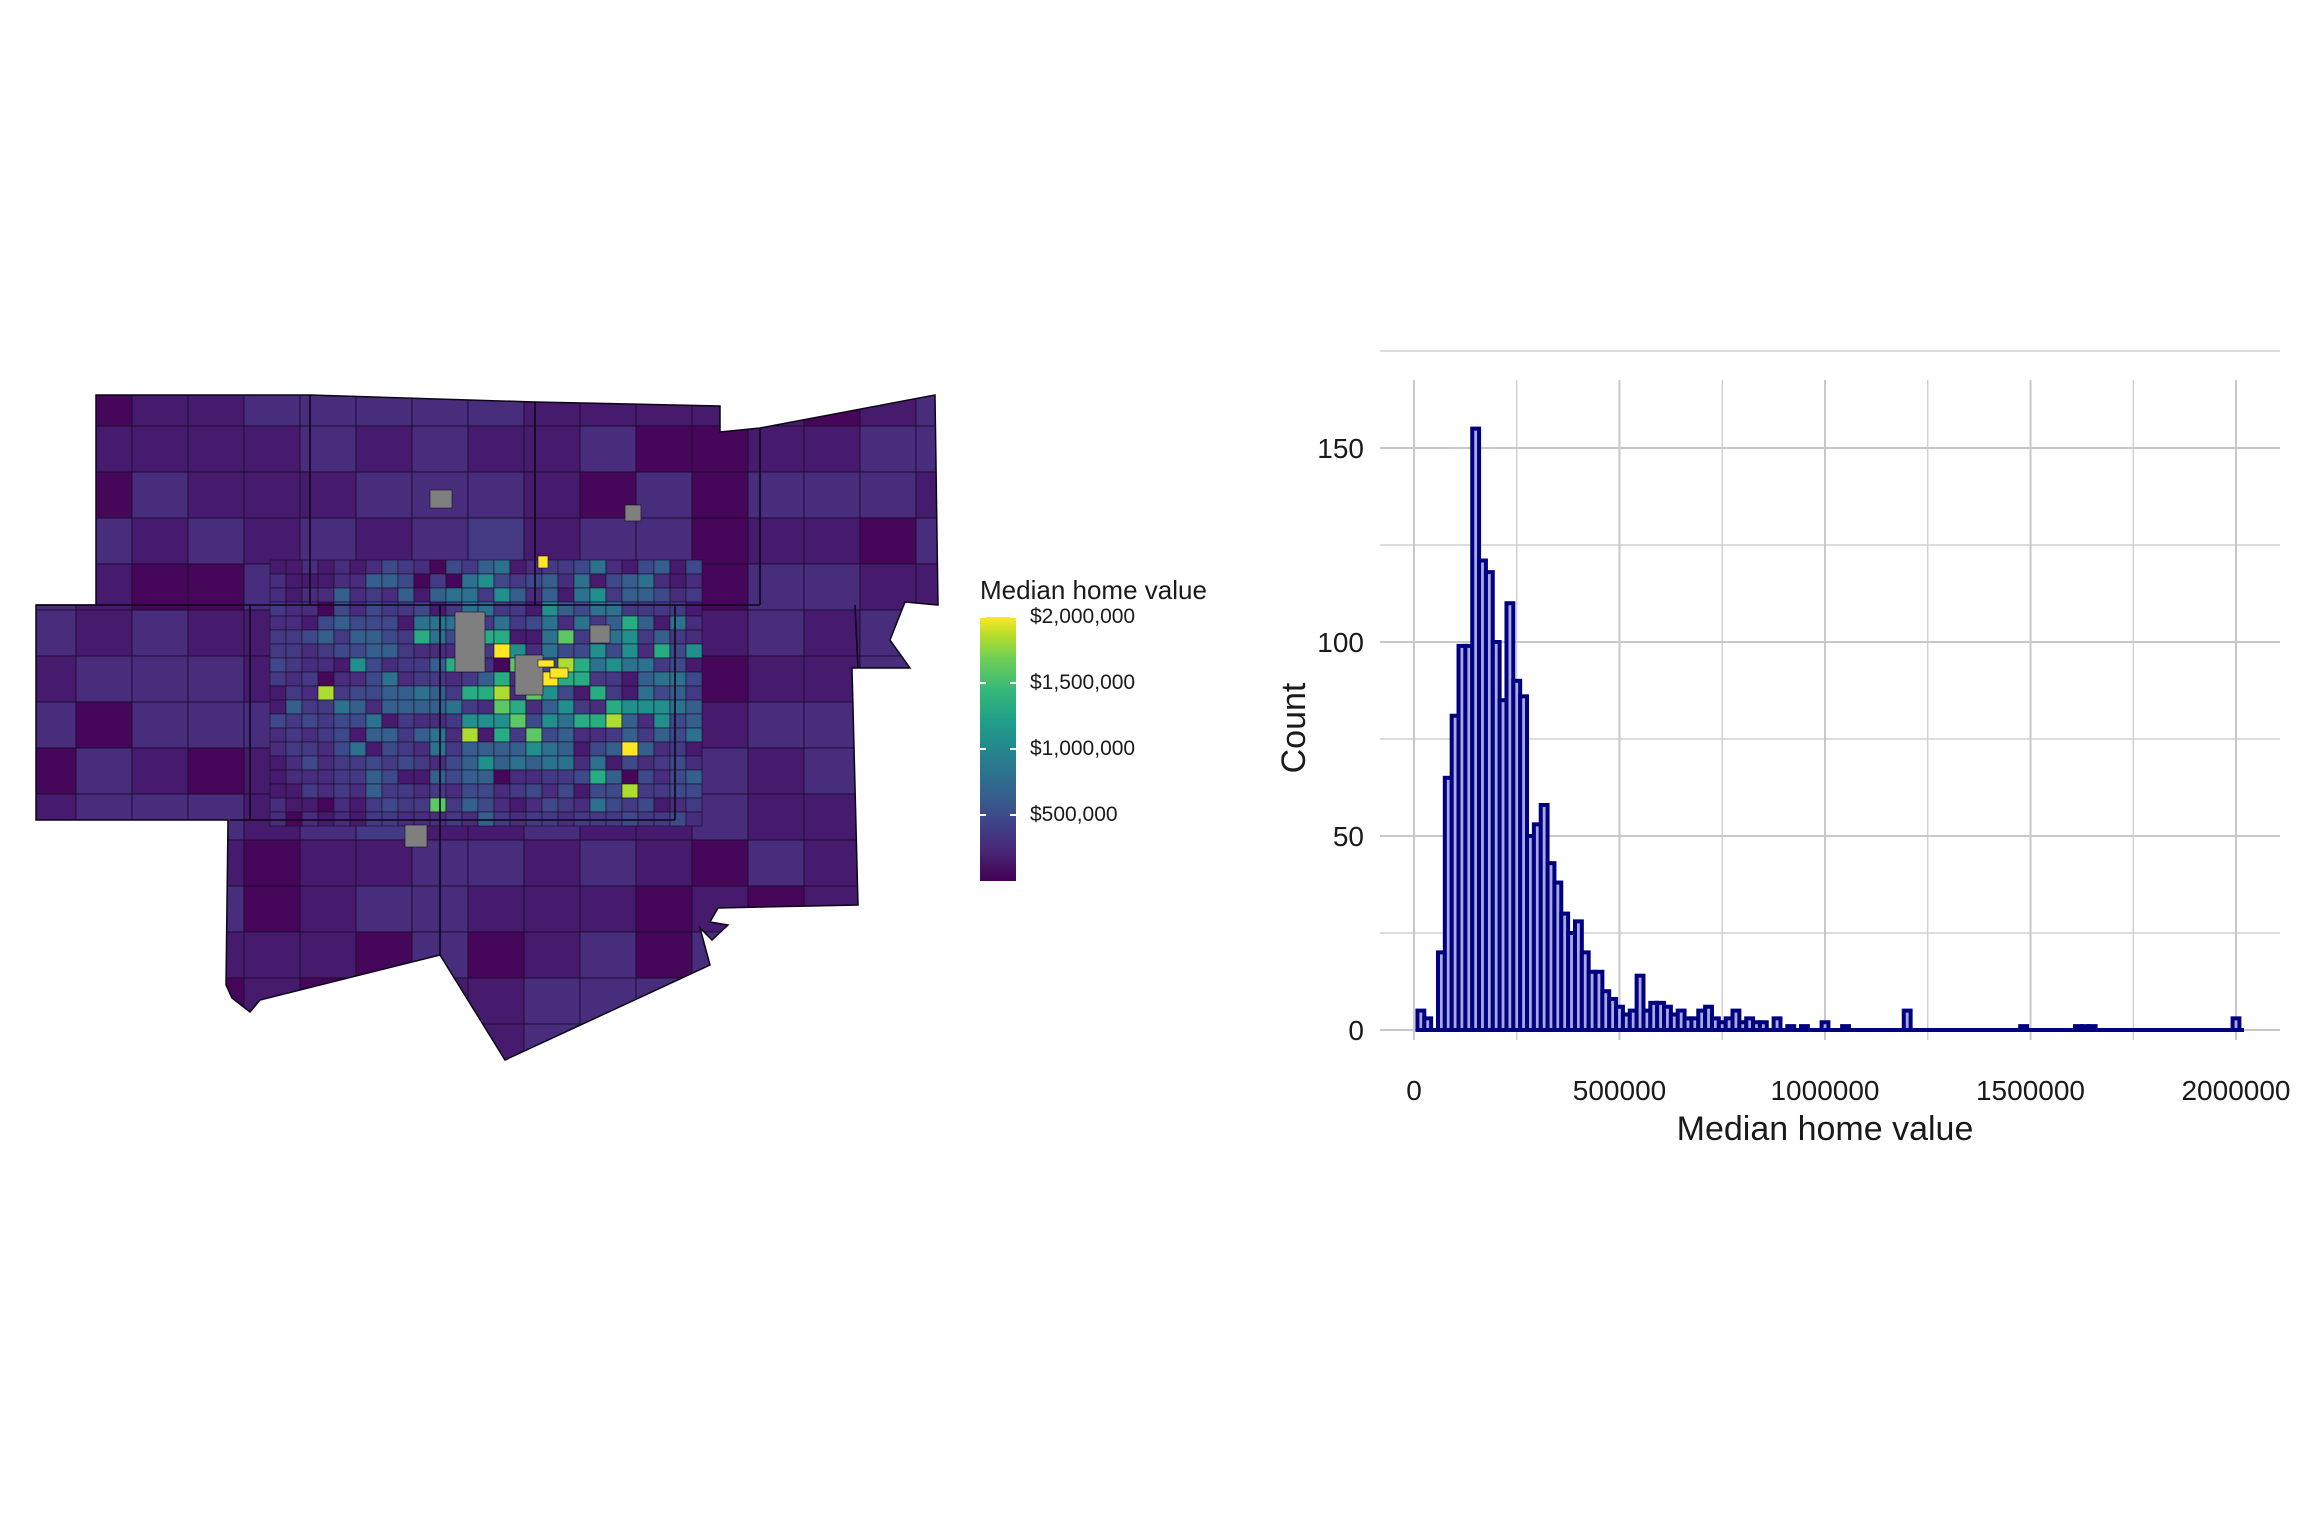 The image size is (2304, 1536). What do you see at coordinates (1619, 1090) in the screenshot?
I see `x-tick-label: 500000` at bounding box center [1619, 1090].